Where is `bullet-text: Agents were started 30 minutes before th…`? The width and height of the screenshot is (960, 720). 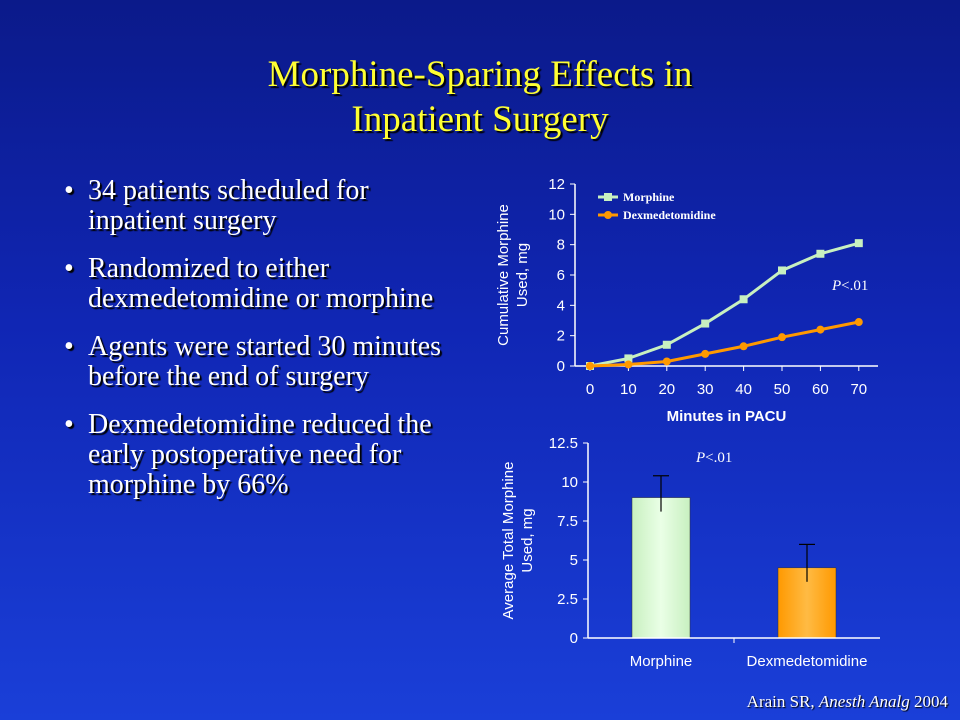
bullet-text: Agents were started 30 minutes before th… is located at coordinates (265, 361).